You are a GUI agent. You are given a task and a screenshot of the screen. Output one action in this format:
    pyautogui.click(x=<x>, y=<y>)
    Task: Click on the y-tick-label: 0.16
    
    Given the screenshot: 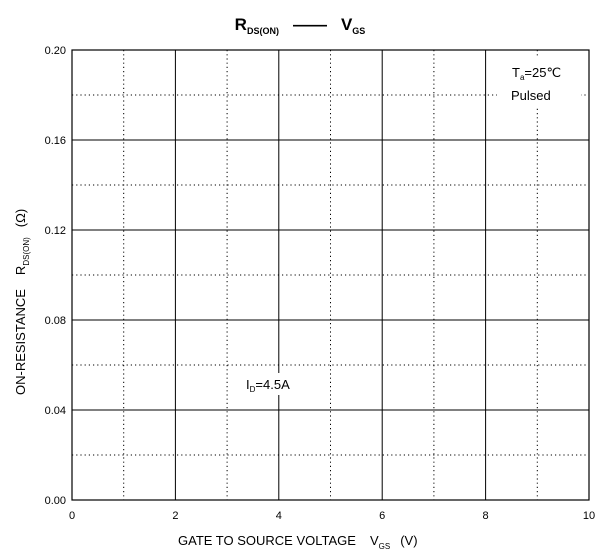 What is the action you would take?
    pyautogui.click(x=55, y=141)
    